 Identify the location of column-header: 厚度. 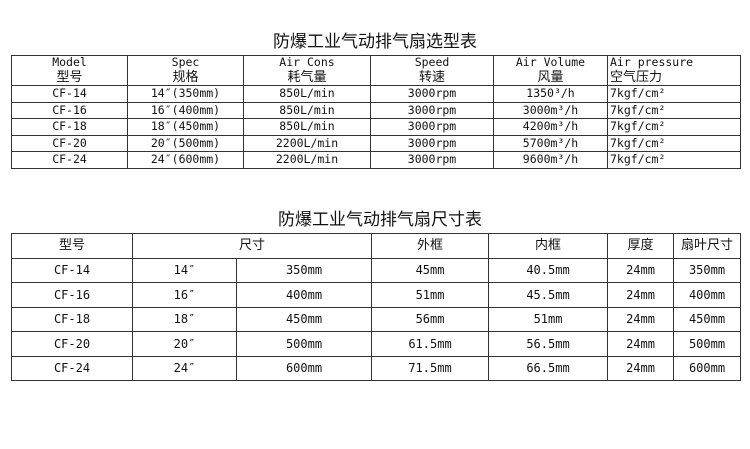
(641, 246).